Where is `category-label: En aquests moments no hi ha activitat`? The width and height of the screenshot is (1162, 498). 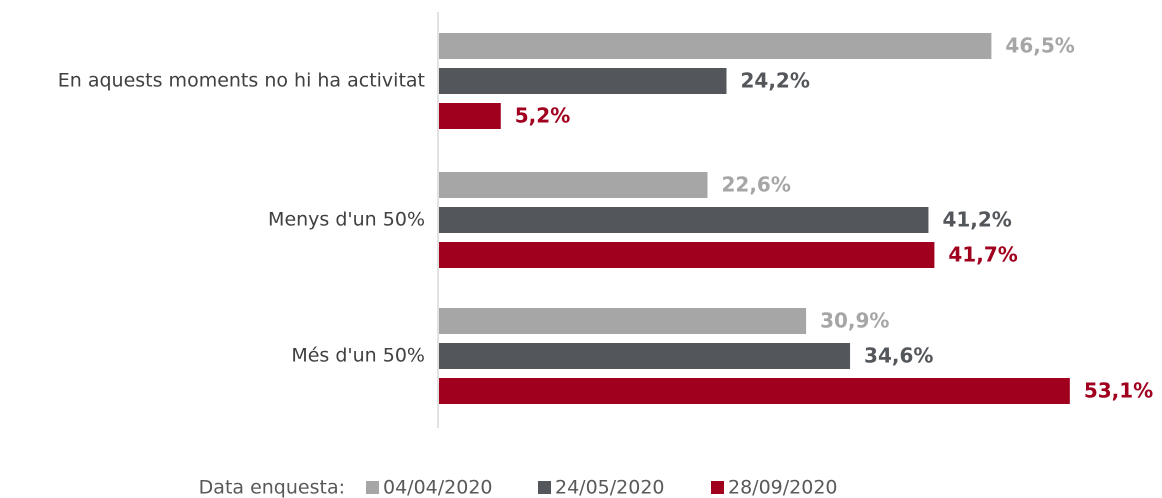 category-label: En aquests moments no hi ha activitat is located at coordinates (241, 81).